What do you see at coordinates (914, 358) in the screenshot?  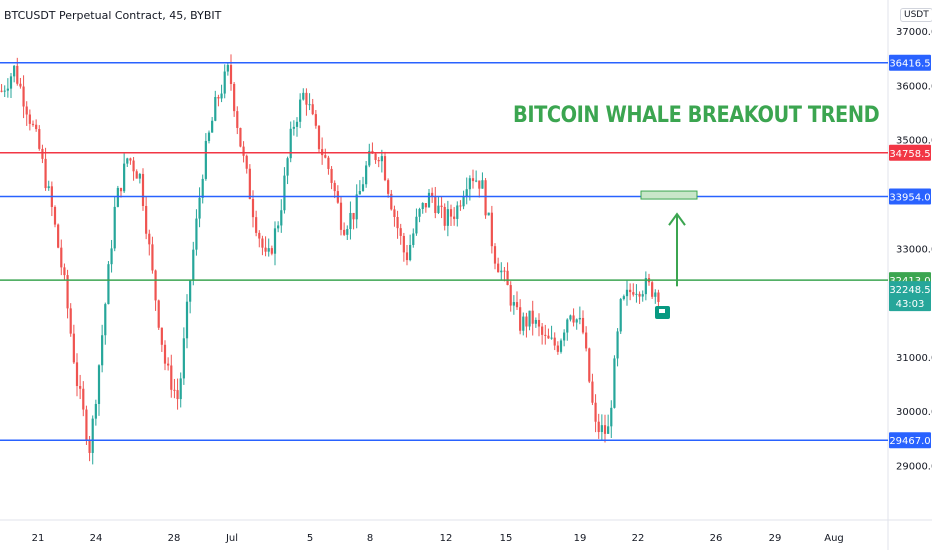 I see `price-tick-label: 31000.0` at bounding box center [914, 358].